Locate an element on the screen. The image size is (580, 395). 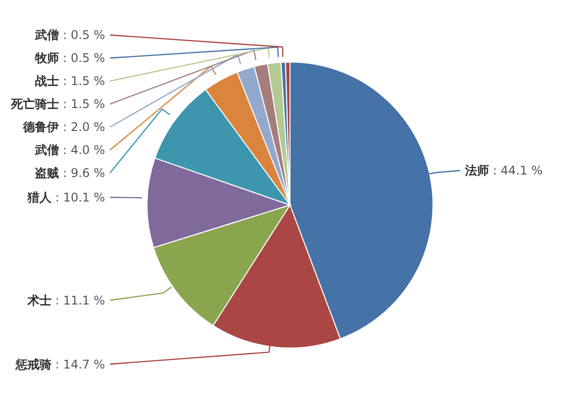
slice-label: 法师 is located at coordinates (476, 171).